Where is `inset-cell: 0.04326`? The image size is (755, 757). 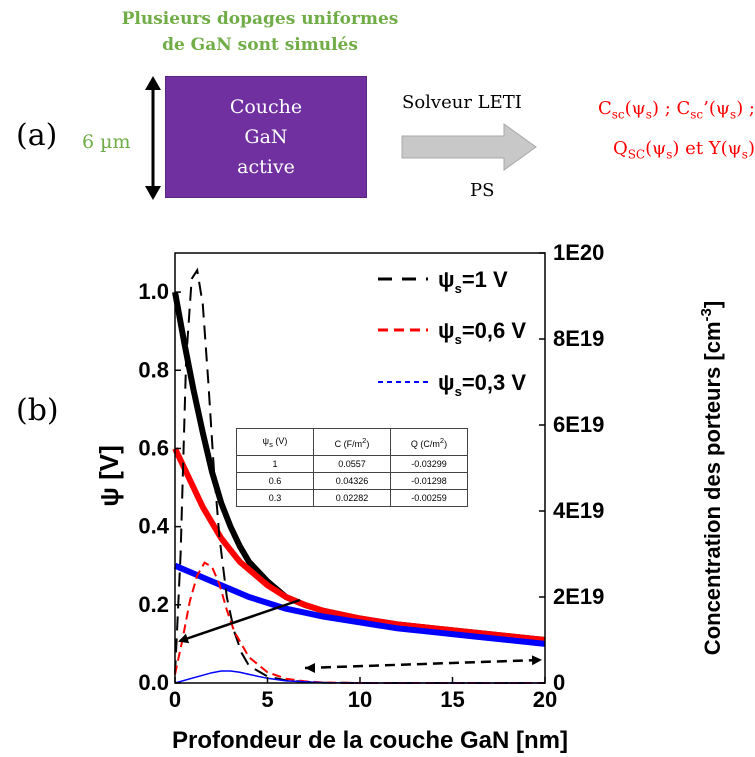
inset-cell: 0.04326 is located at coordinates (352, 481).